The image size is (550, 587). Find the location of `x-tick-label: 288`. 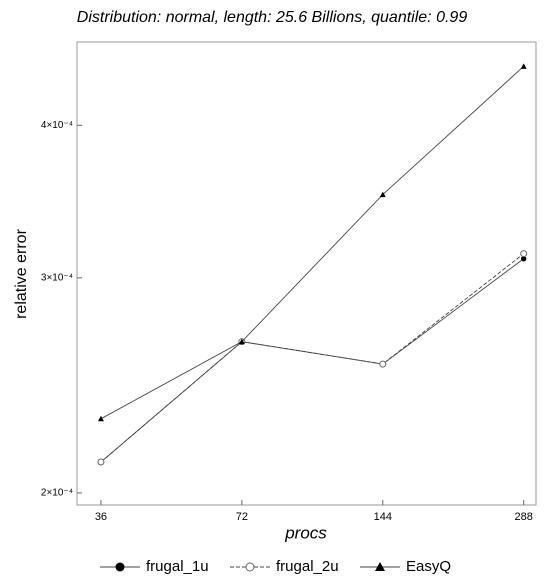

x-tick-label: 288 is located at coordinates (523, 517).